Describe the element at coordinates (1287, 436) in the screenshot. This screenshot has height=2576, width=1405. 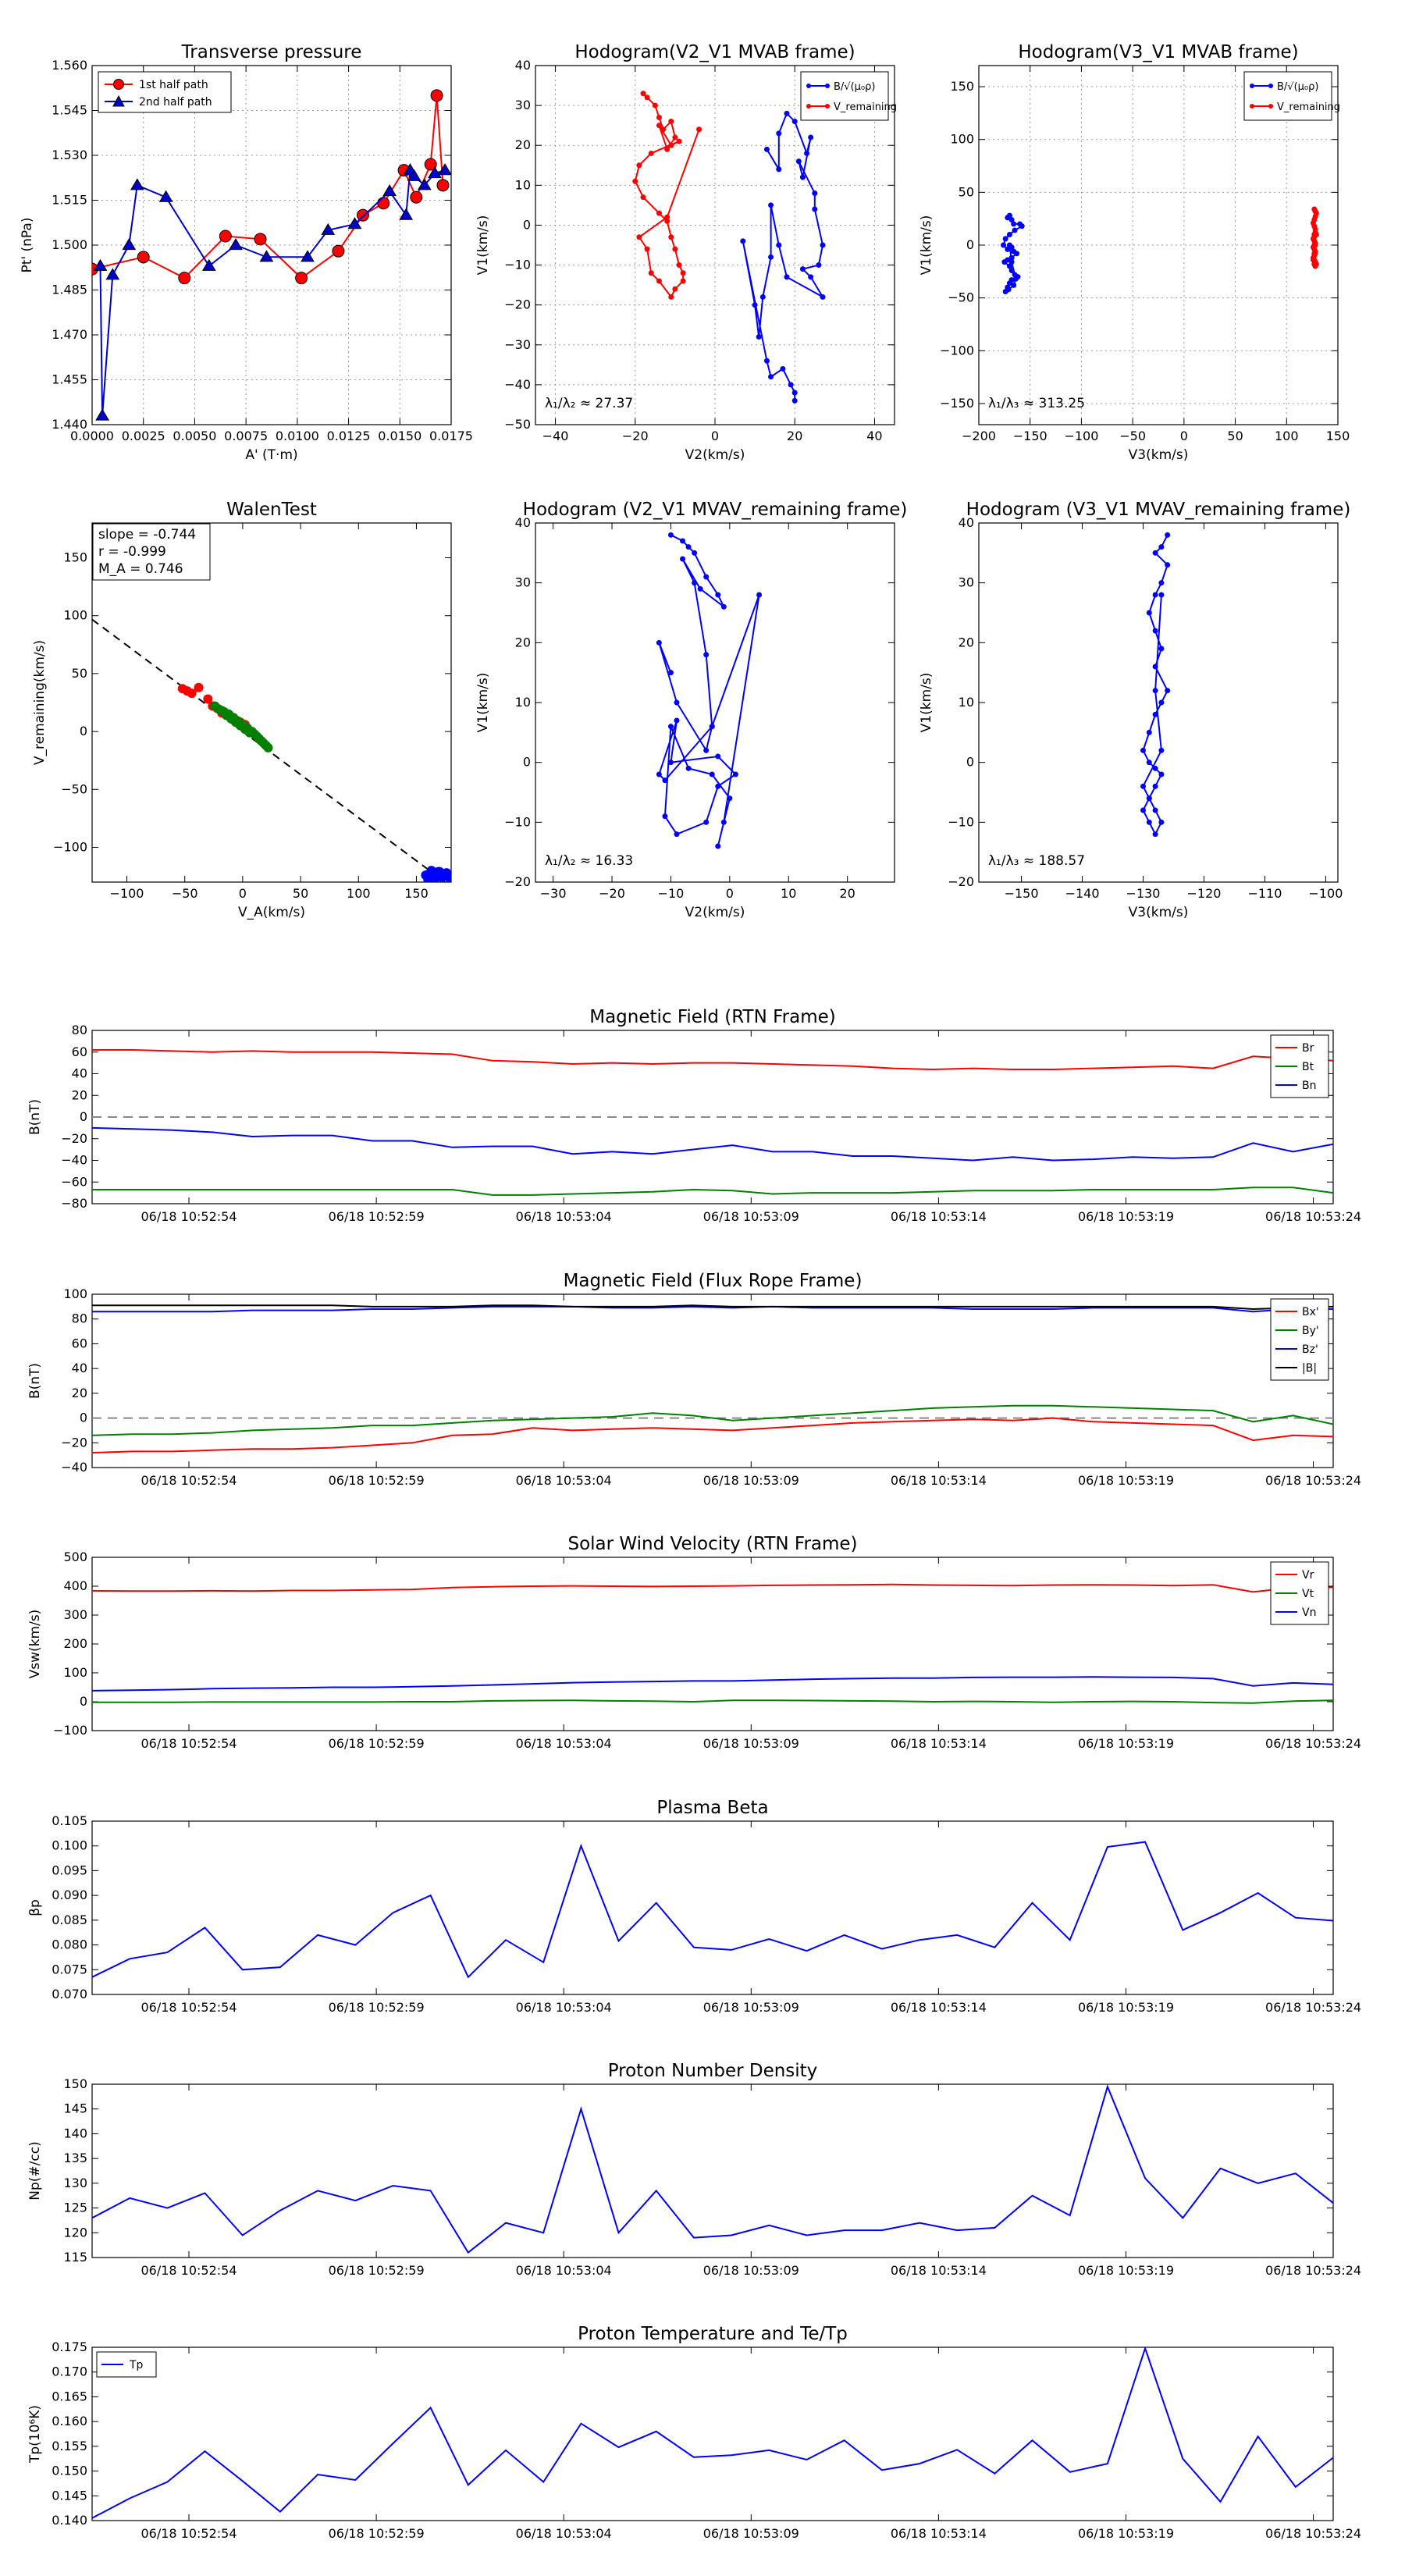
I see `x-tick-label: 100` at that location.